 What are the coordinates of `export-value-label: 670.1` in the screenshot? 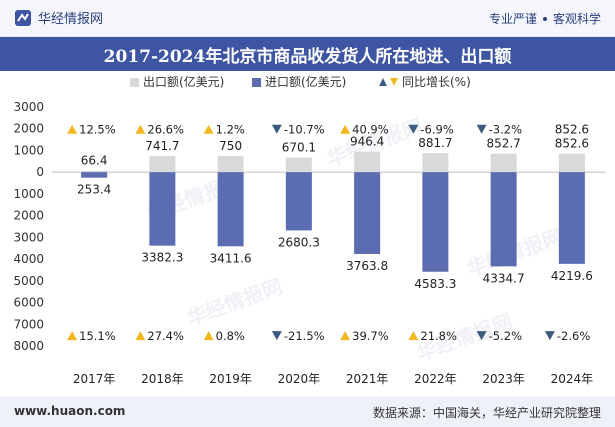 It's located at (299, 148).